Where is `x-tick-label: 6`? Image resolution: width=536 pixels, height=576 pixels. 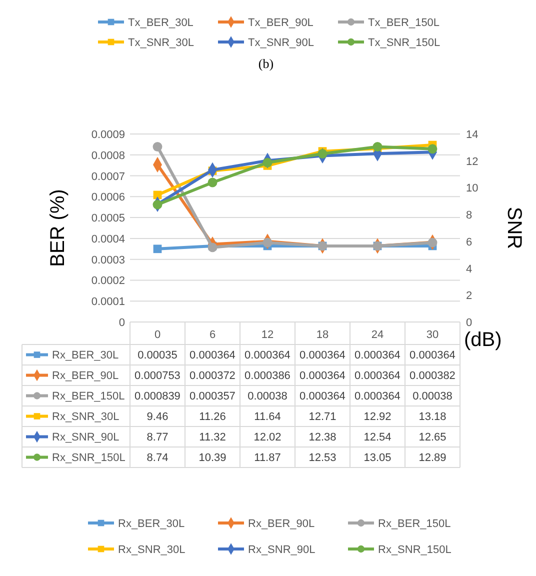 x-tick-label: 6 is located at coordinates (212, 335).